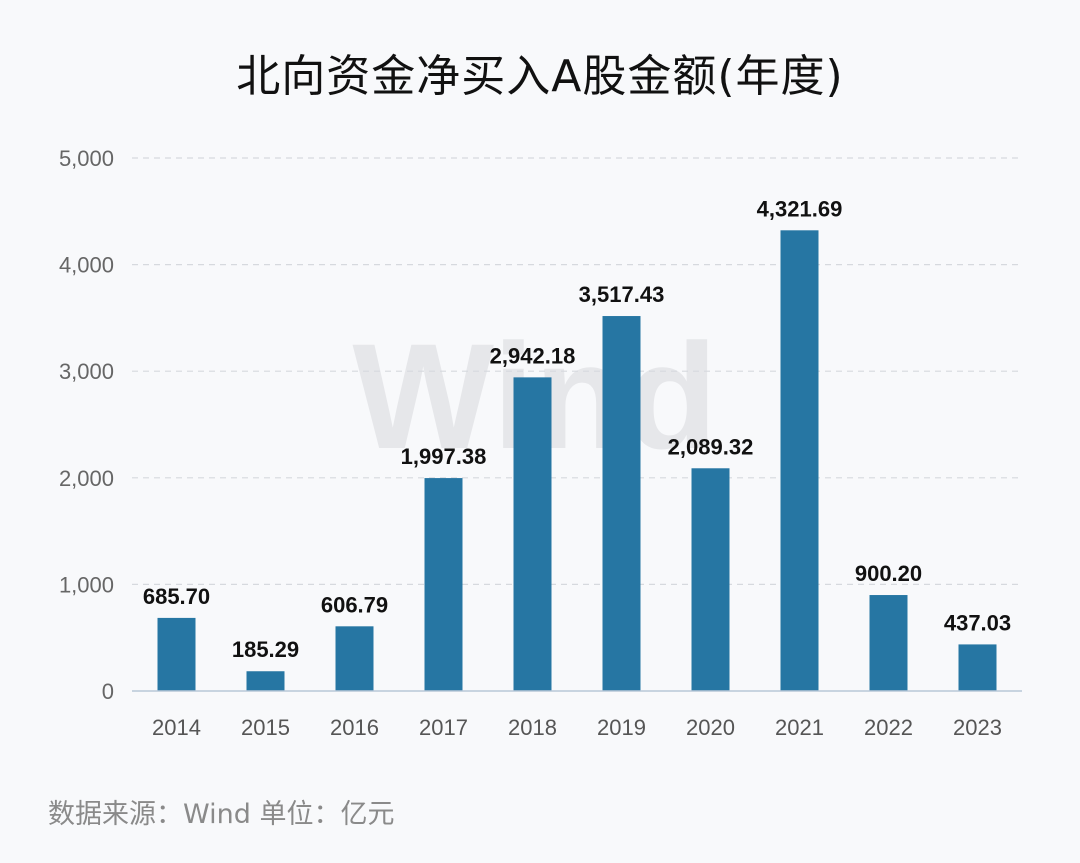 This screenshot has height=863, width=1080. What do you see at coordinates (577, 727) in the screenshot?
I see `x-axis-ticks: 2014 2015 2016 2017 2018 2019 2020 2021 2022 2023` at bounding box center [577, 727].